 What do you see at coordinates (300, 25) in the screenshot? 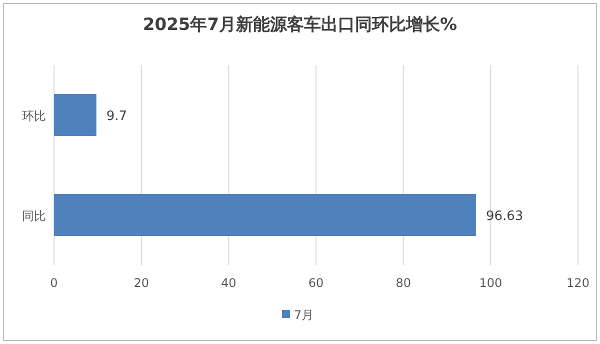
I see `title: 2025年7月新能源客车出口同环比增长%` at bounding box center [300, 25].